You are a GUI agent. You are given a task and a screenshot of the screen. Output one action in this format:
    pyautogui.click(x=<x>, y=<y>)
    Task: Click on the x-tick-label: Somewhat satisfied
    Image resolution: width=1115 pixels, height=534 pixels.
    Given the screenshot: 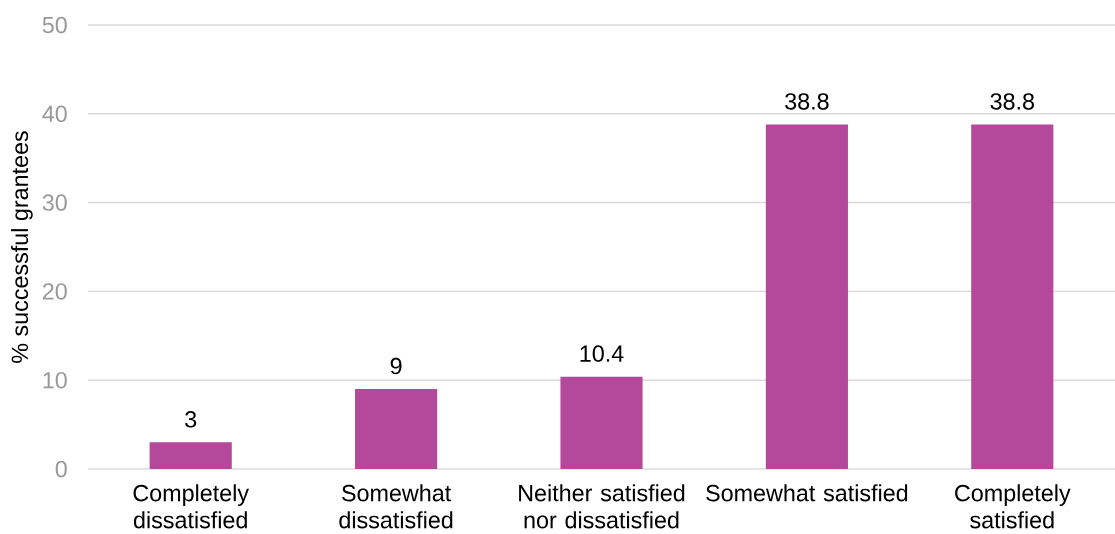 What is the action you would take?
    pyautogui.click(x=807, y=493)
    